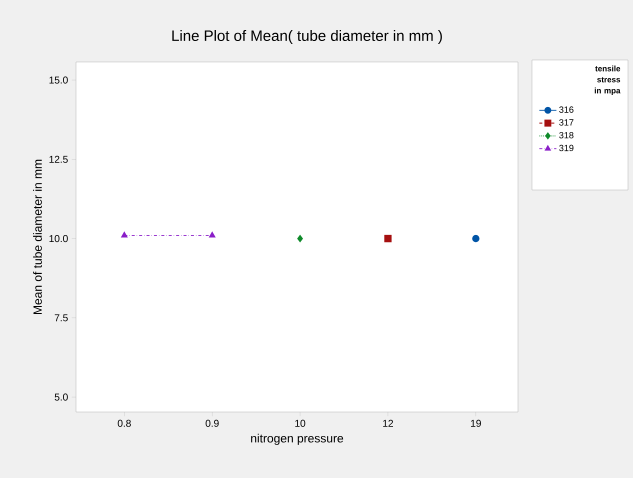 Image resolution: width=633 pixels, height=478 pixels. Describe the element at coordinates (300, 423) in the screenshot. I see `x-tick-label: 10` at that location.